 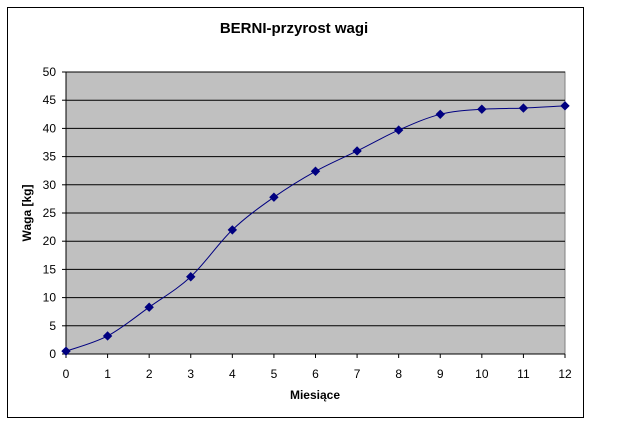 What do you see at coordinates (50, 128) in the screenshot?
I see `y-tick-label: 40` at bounding box center [50, 128].